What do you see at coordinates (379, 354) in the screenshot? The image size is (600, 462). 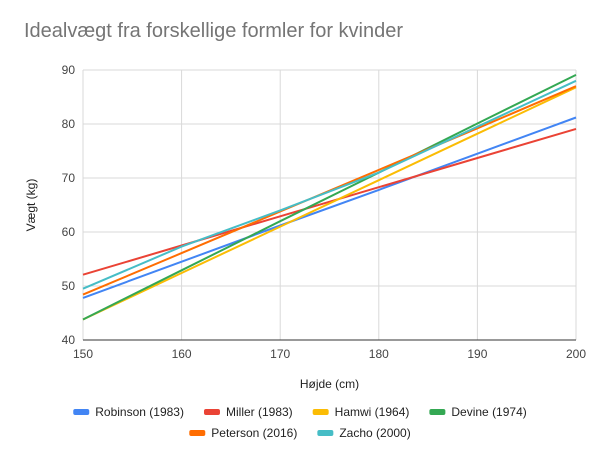 I see `x-tick-label: 180` at bounding box center [379, 354].